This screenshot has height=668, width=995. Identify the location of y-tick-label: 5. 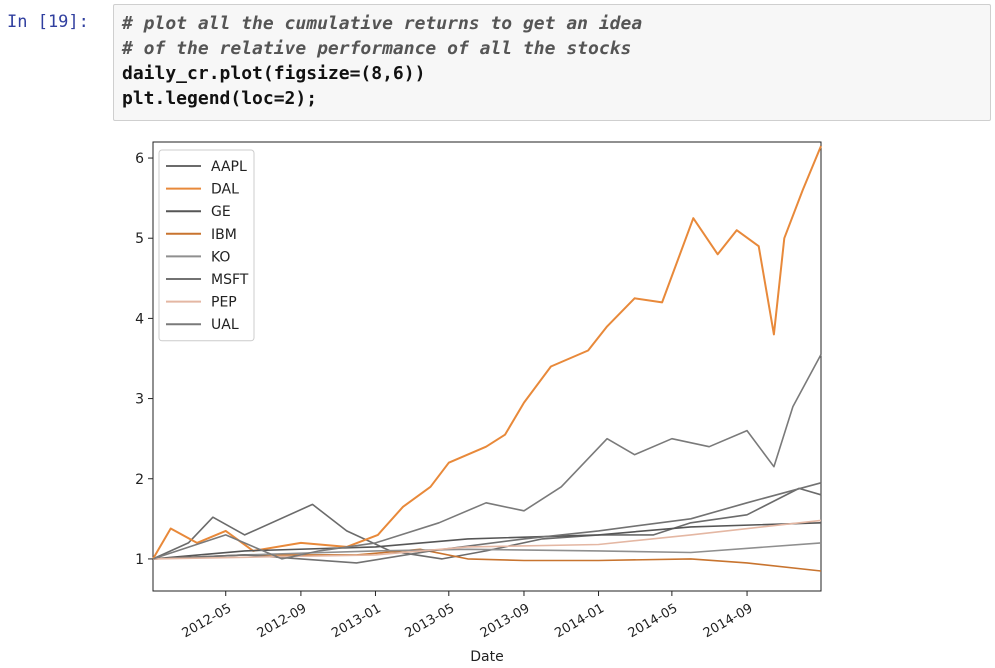
(139, 239).